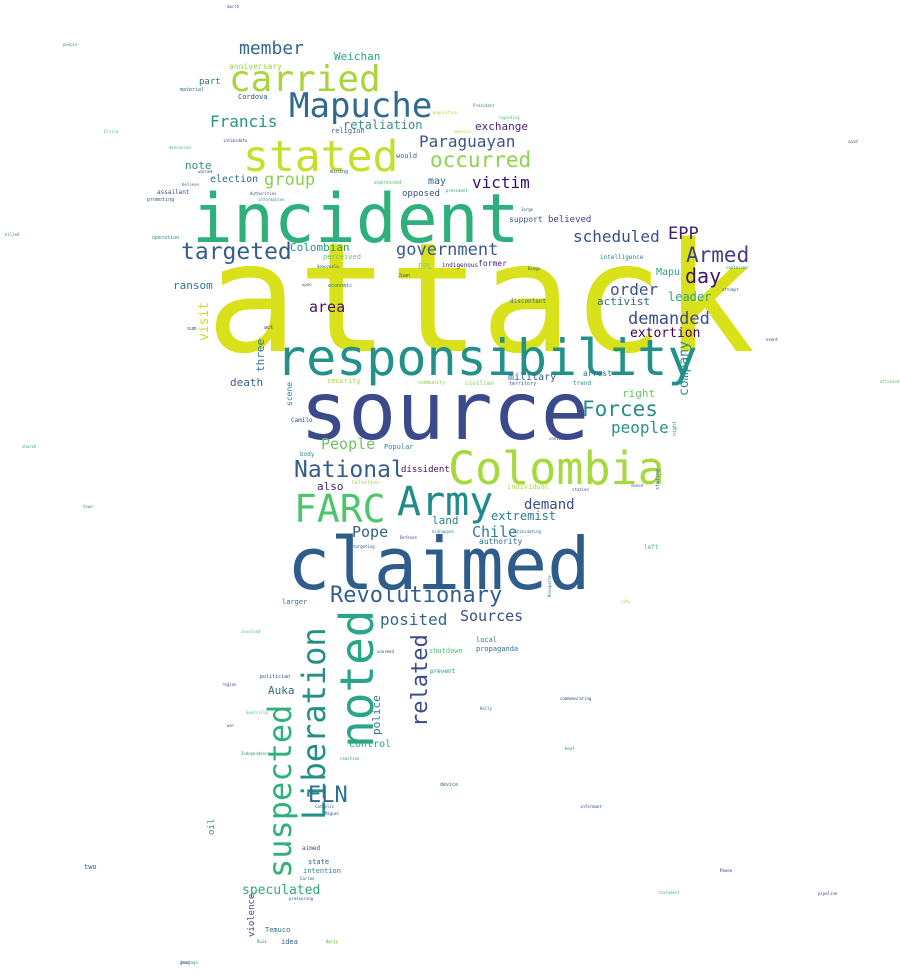  What do you see at coordinates (443, 671) in the screenshot?
I see `word-prevent: prevent` at bounding box center [443, 671].